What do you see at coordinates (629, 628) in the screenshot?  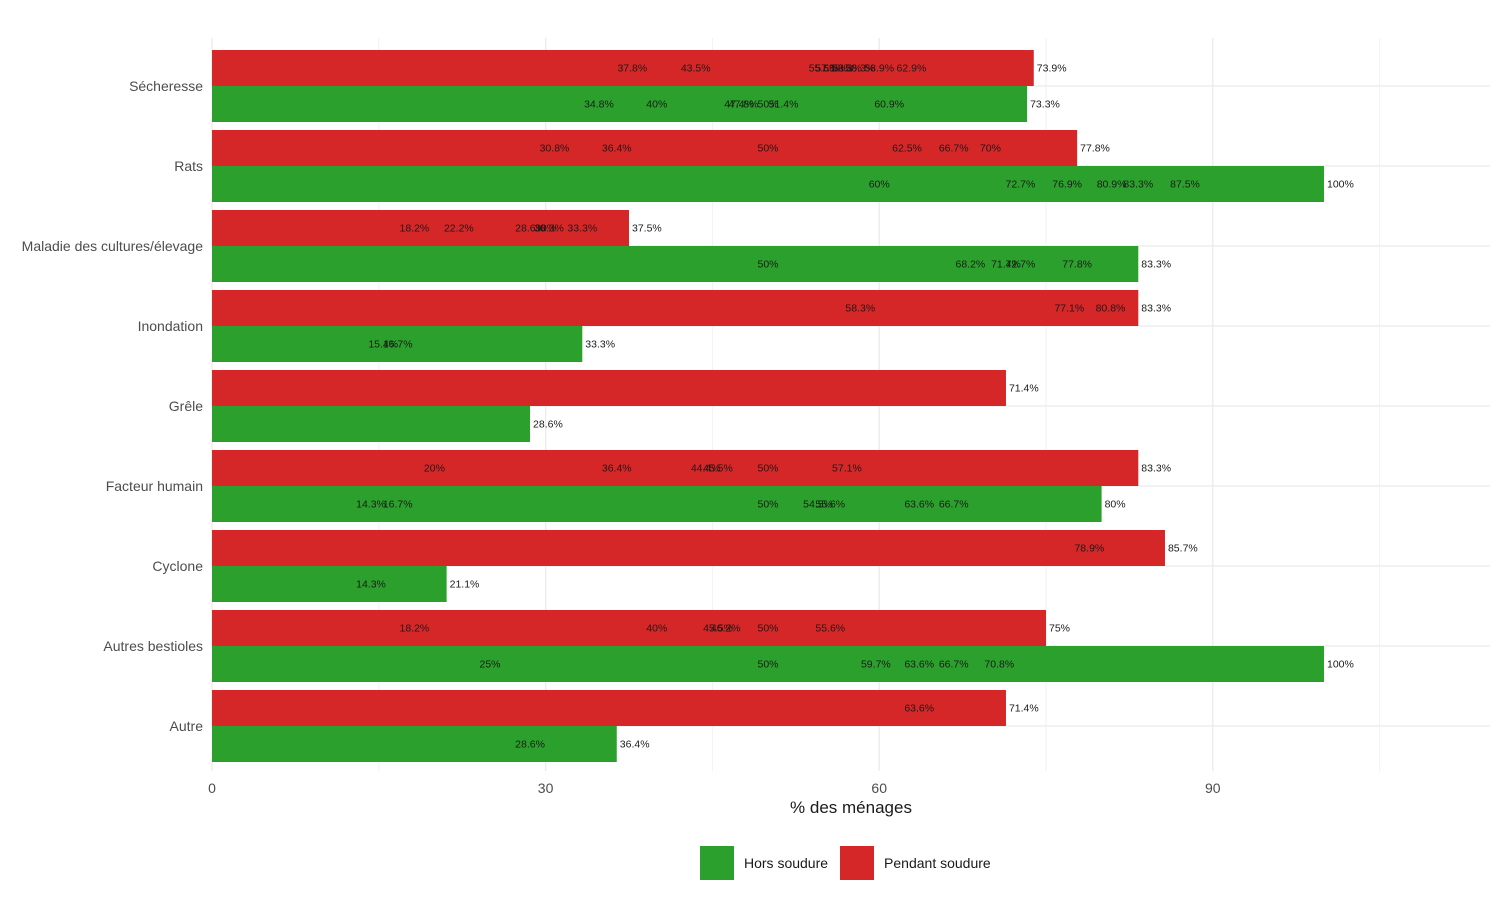 I see `bar-pendant-soudure-autres-bestioles` at bounding box center [629, 628].